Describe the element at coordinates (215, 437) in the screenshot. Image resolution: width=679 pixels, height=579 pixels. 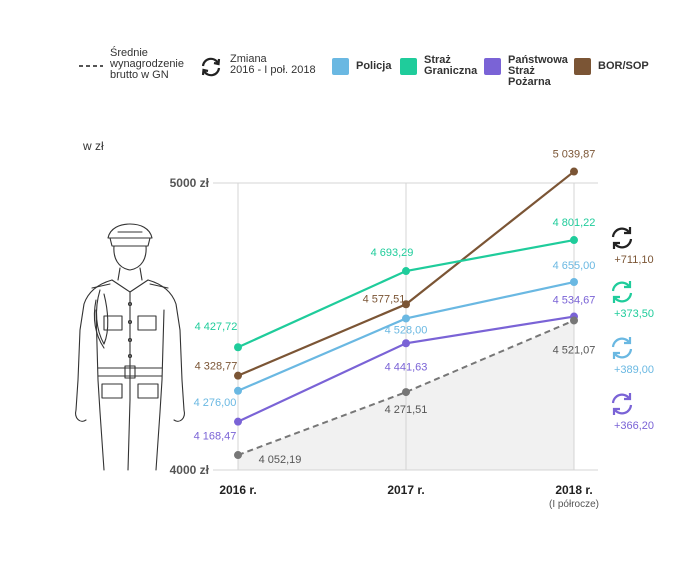
I see `data-label: 4 168,47` at that location.